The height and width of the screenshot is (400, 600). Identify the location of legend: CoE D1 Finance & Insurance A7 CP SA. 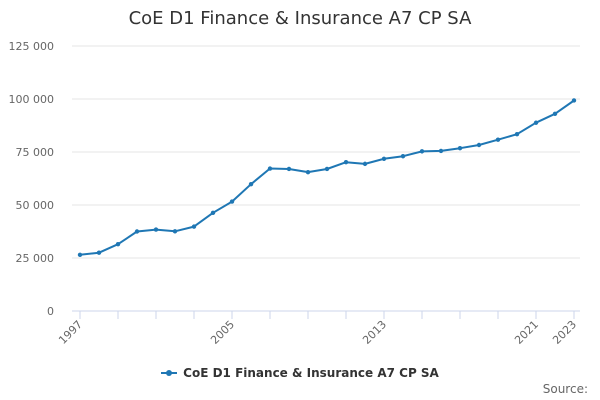
(300, 373).